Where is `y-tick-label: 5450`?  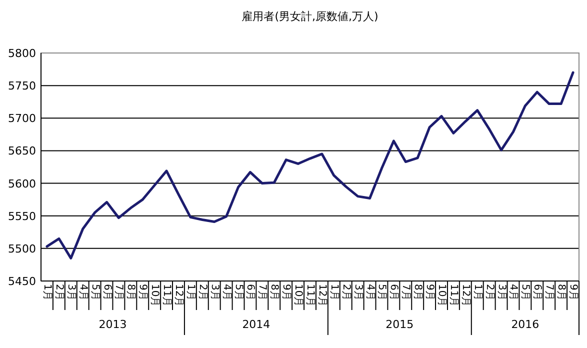
y-tick-label: 5450 is located at coordinates (22, 281).